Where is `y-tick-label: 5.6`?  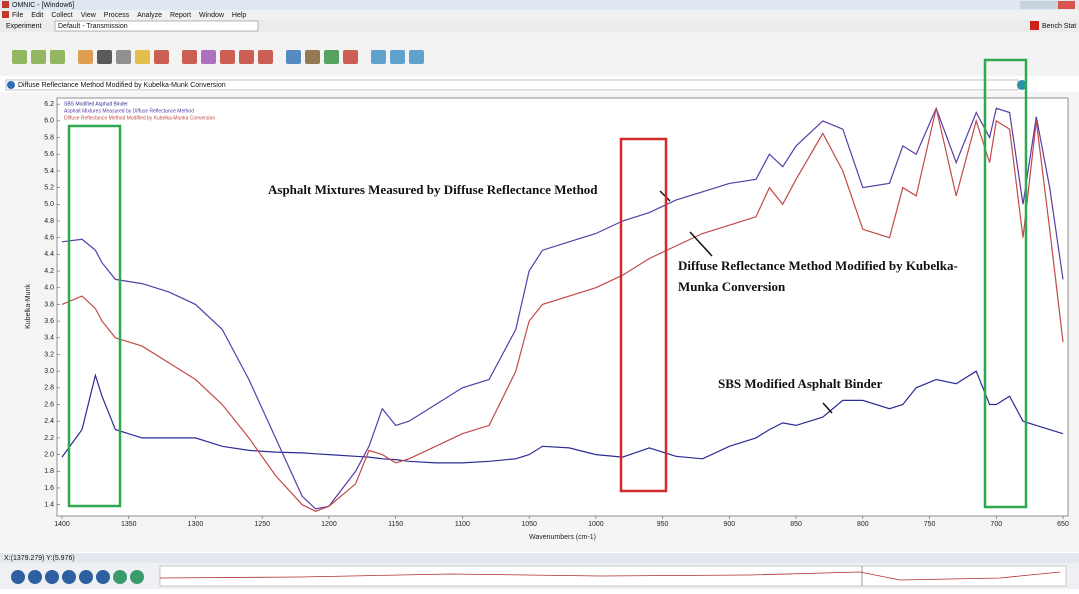 y-tick-label: 5.6 is located at coordinates (49, 154).